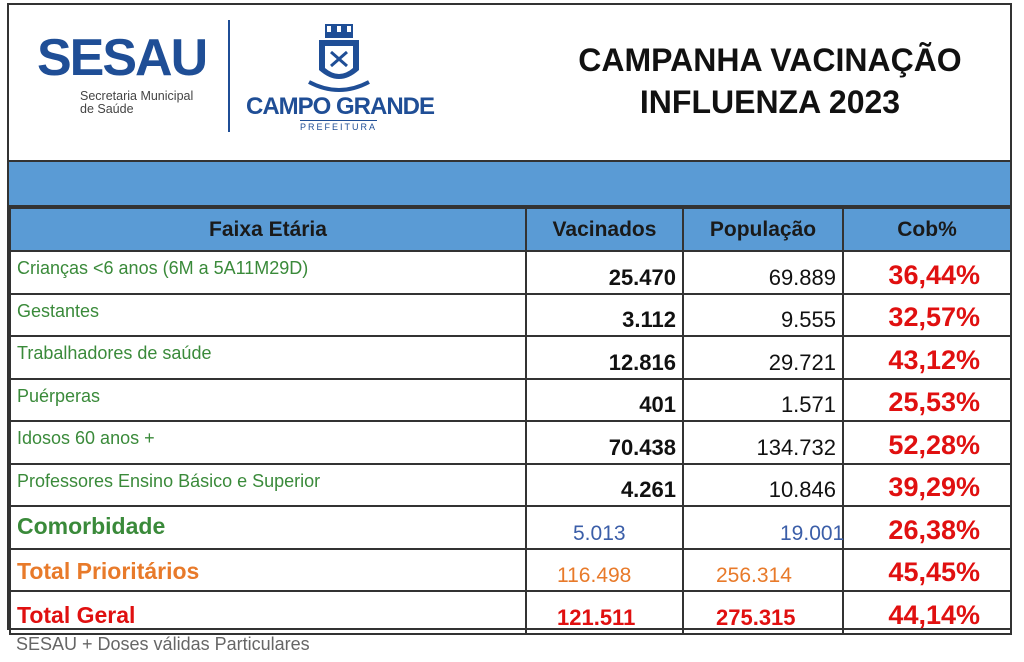  I want to click on row-vacinados: 25.470, so click(604, 272).